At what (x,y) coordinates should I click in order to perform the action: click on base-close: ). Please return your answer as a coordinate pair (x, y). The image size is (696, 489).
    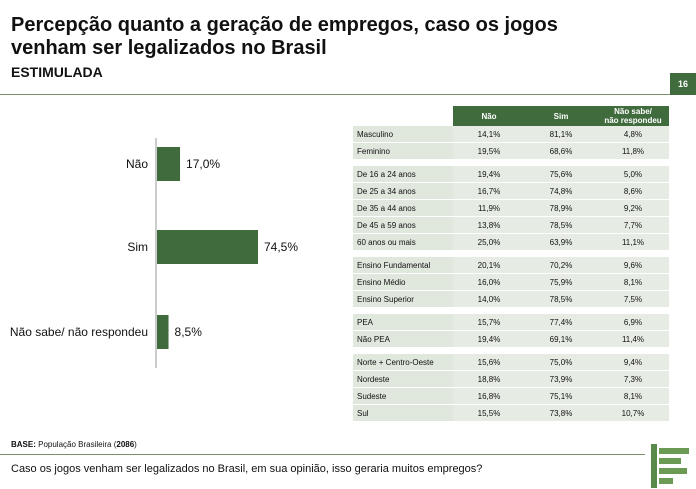
    Looking at the image, I should click on (135, 444).